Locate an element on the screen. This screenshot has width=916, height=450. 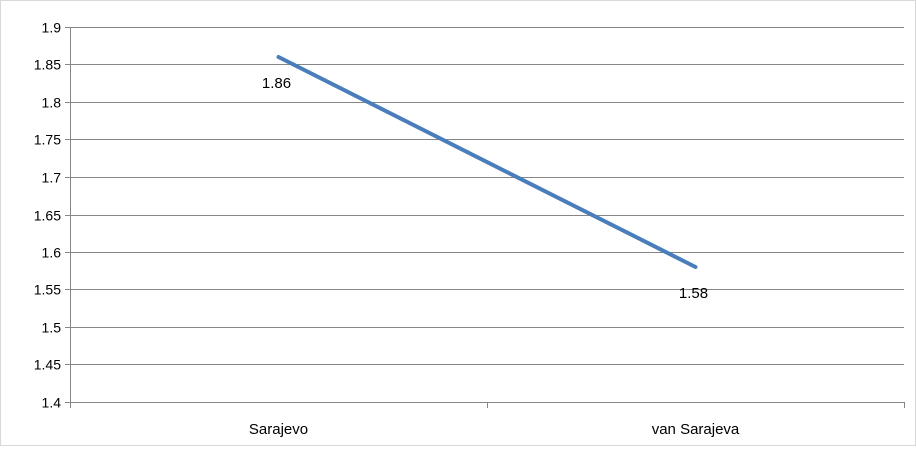
x-tick-label: Sarajevo is located at coordinates (278, 429).